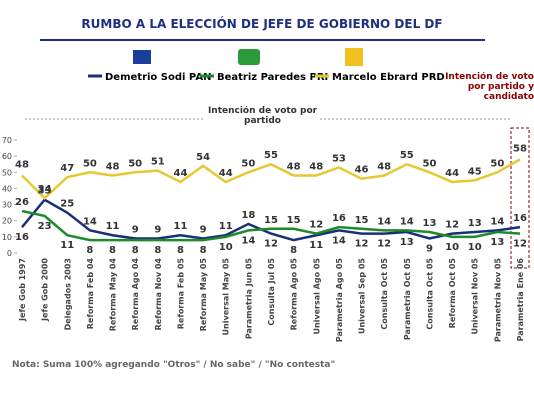 The width and height of the screenshot is (534, 406). Describe the element at coordinates (520, 300) in the screenshot. I see `x-tick-label: Parametria Ene 06` at that location.